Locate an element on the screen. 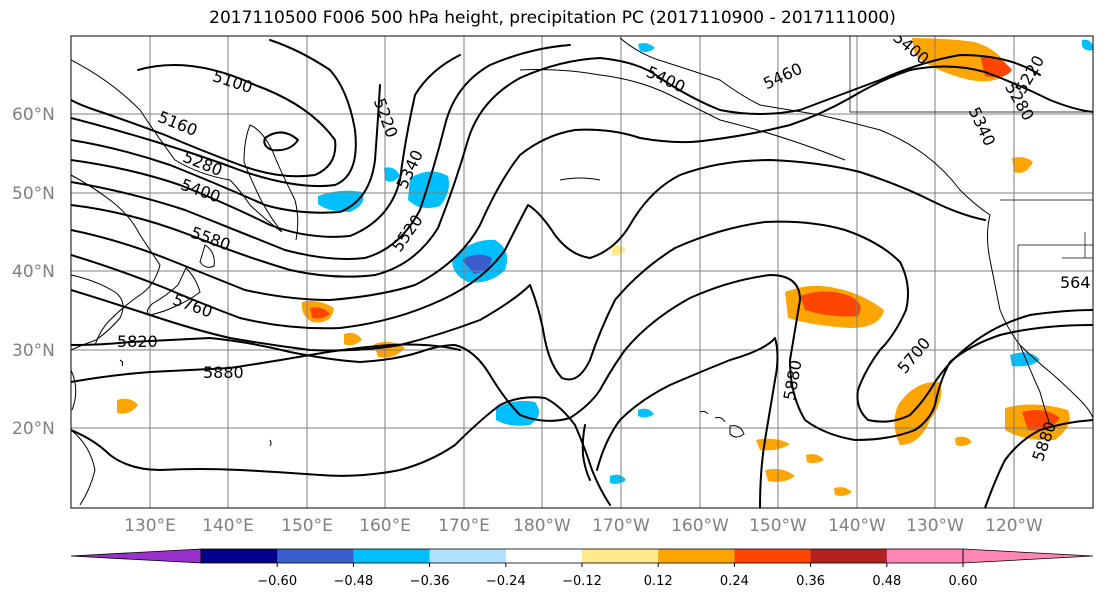  colorbar-tick-label: −0.48 is located at coordinates (353, 581).